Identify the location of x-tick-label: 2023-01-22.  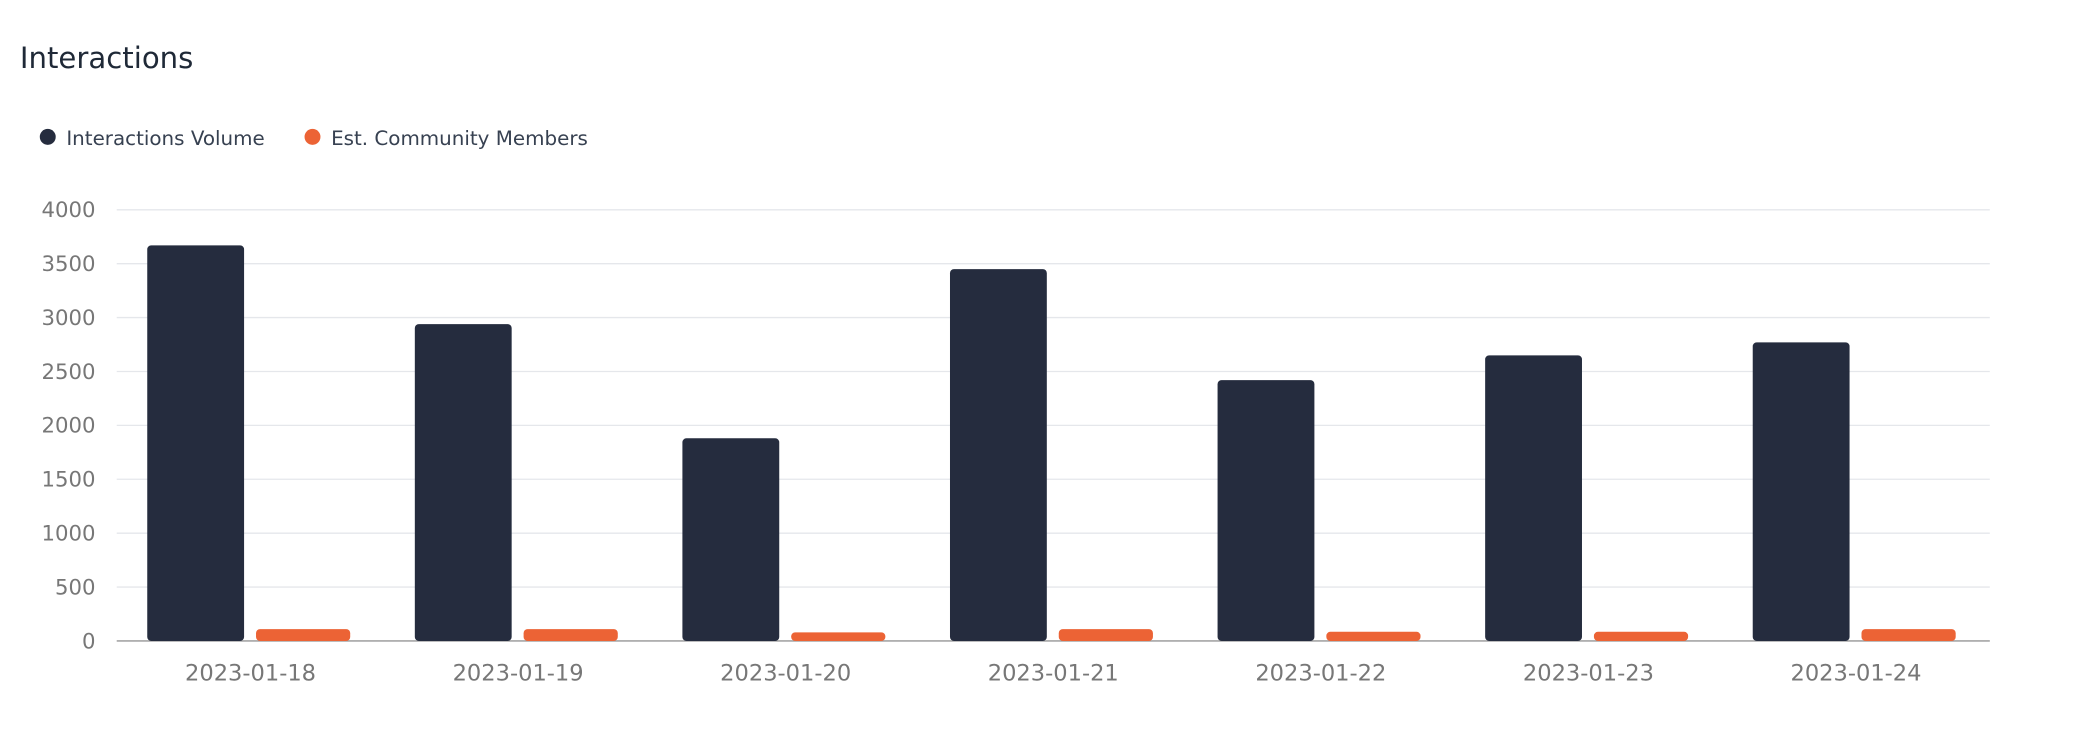
(1320, 674).